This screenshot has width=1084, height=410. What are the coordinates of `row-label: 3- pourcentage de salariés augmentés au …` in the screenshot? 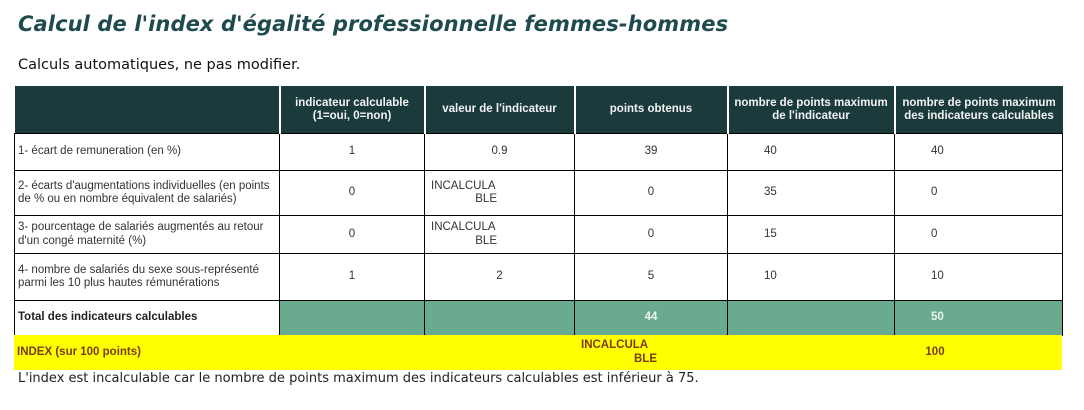 It's located at (147, 234).